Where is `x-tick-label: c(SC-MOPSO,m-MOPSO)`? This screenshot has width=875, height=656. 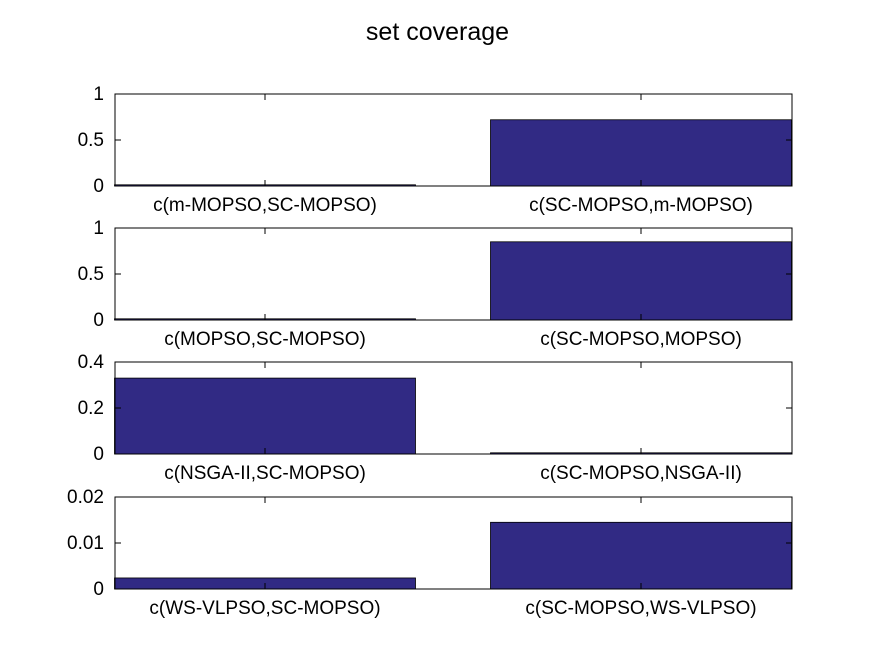 x-tick-label: c(SC-MOPSO,m-MOPSO) is located at coordinates (641, 205).